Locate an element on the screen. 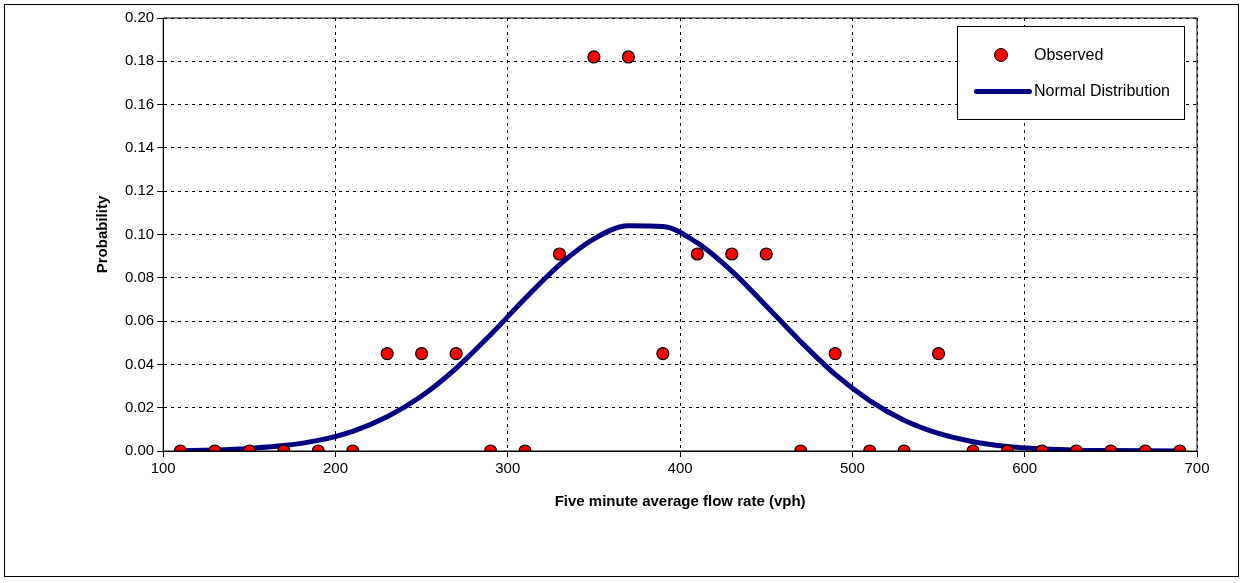 The width and height of the screenshot is (1247, 583). y-tick-label: 0.14 is located at coordinates (139, 147).